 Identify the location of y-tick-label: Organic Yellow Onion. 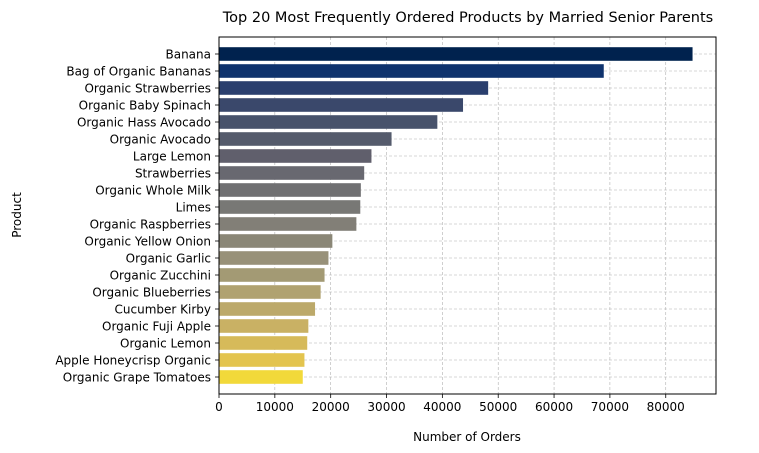
(147, 241).